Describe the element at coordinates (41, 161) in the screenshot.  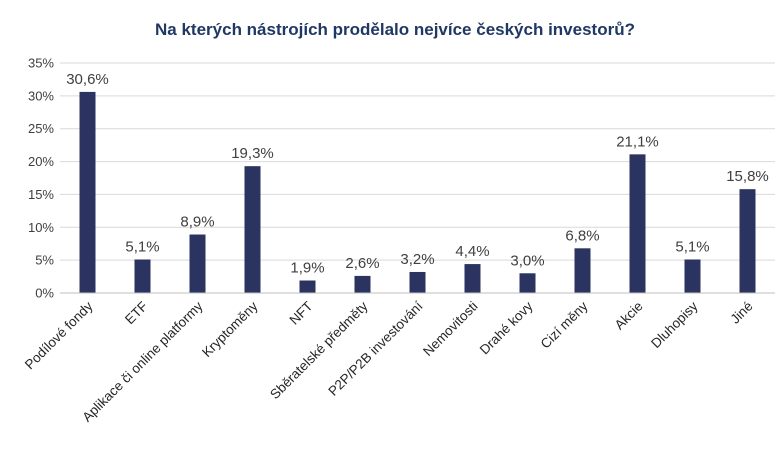
I see `y-tick-label: 20%` at that location.